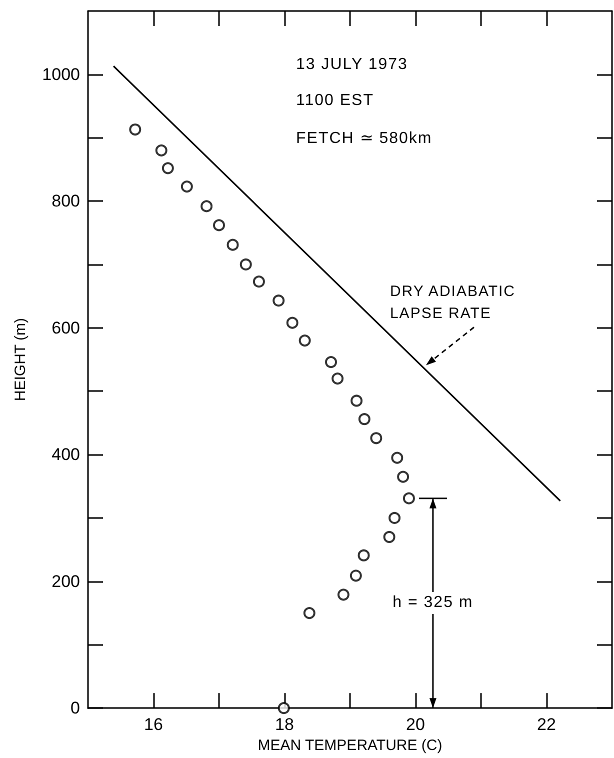 The height and width of the screenshot is (758, 614). I want to click on y-tick-label: 800, so click(66, 201).